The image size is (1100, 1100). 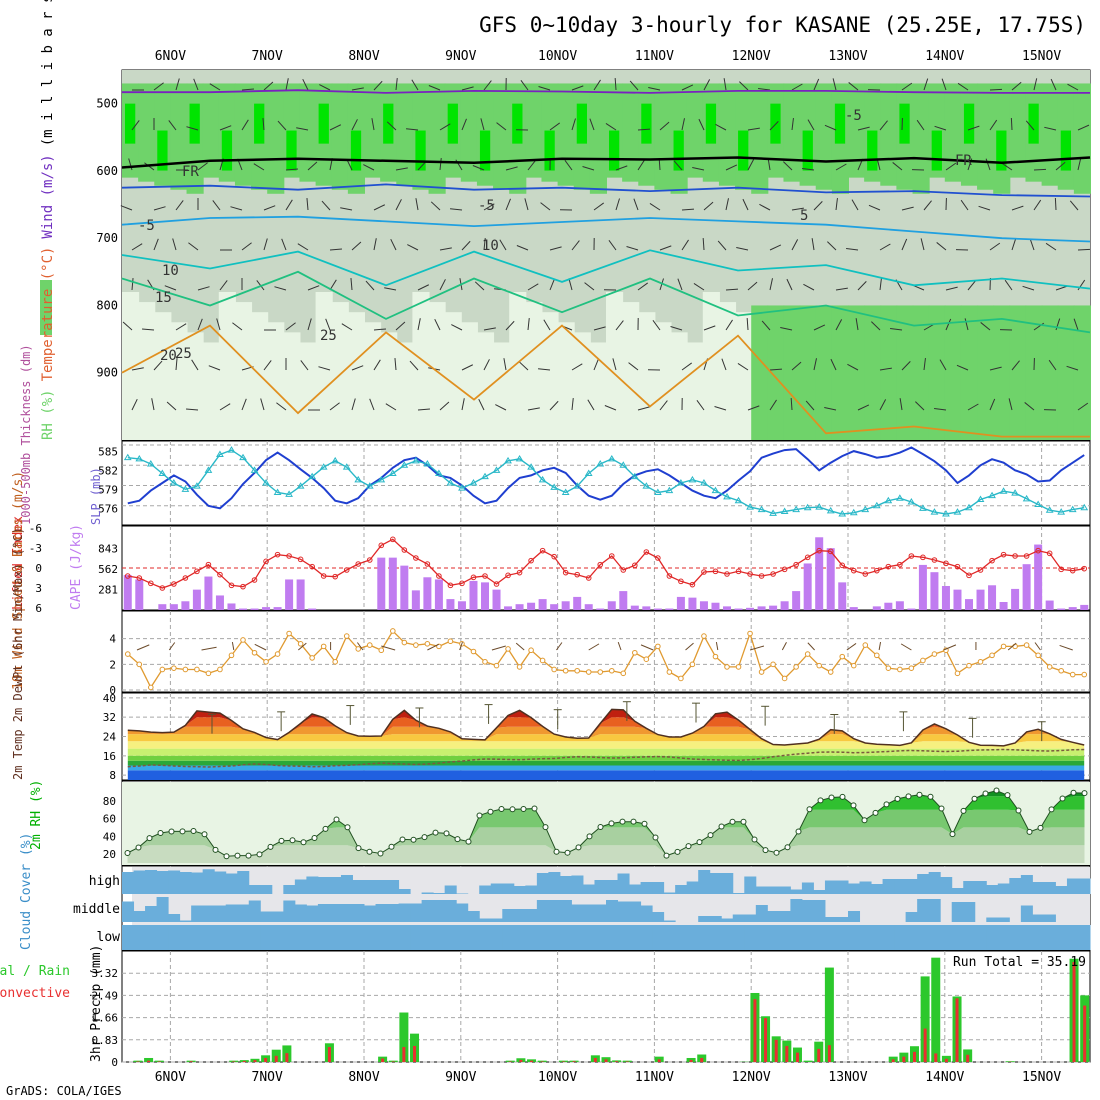 I want to click on isotherm-line, so click(x=606, y=162).